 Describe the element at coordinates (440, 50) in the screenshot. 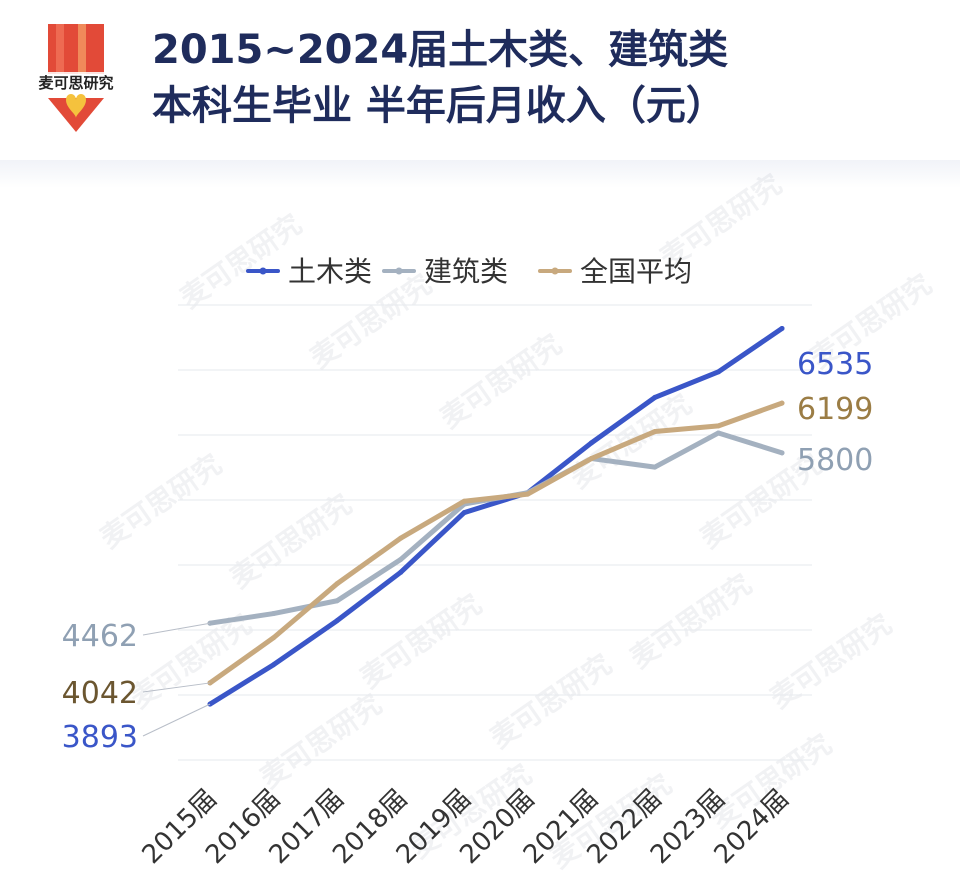

I see `title-line-1: 2015~2024届土木类、建筑类` at that location.